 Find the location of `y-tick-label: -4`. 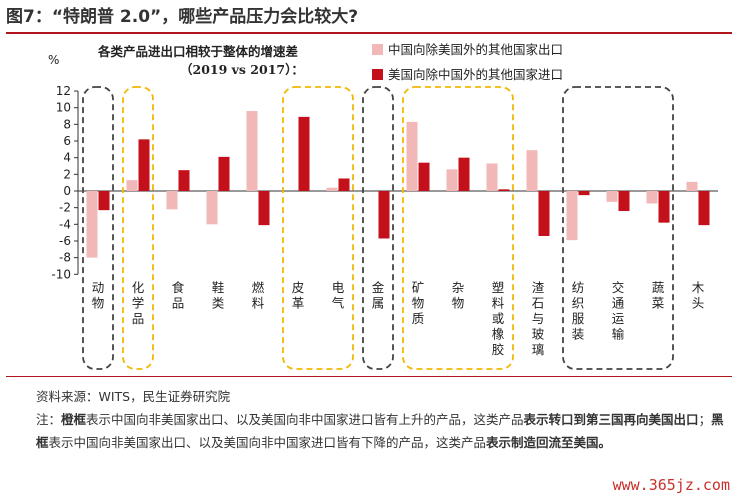

y-tick-label: -4 is located at coordinates (65, 224).